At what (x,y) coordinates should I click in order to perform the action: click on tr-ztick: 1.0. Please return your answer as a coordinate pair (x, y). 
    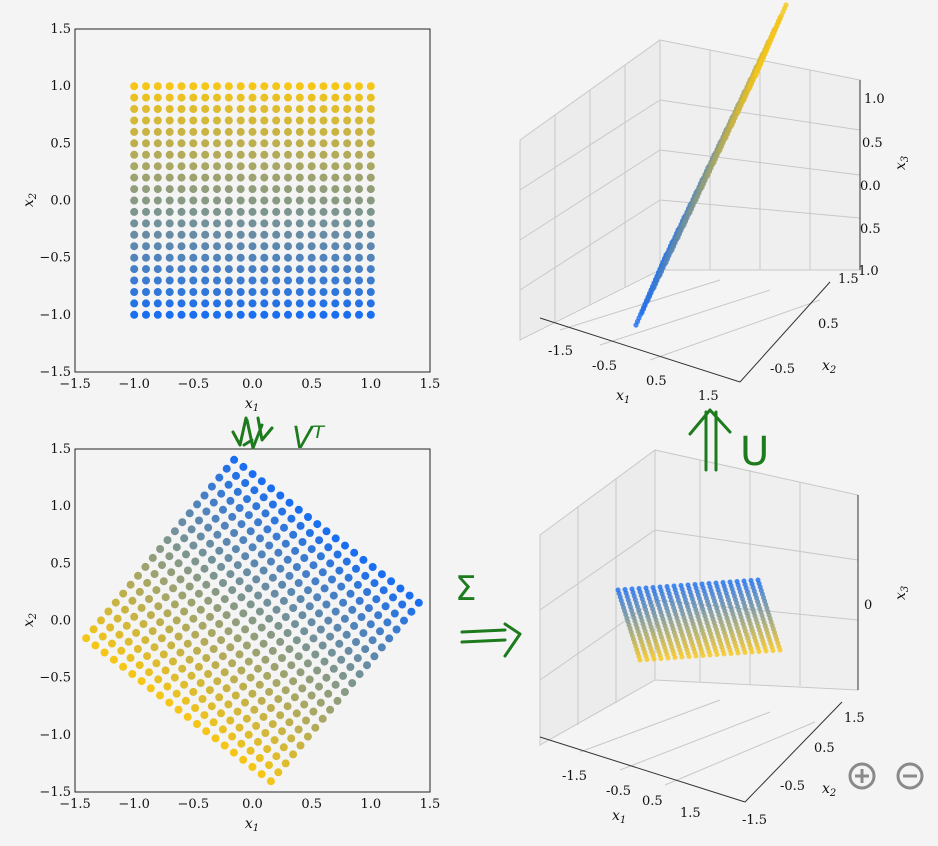
    Looking at the image, I should click on (868, 271).